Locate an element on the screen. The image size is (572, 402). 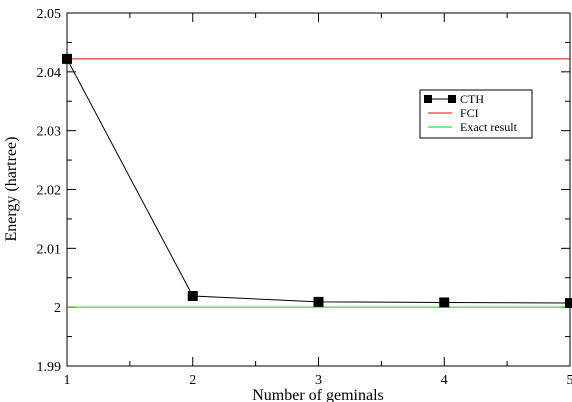
y-tick-label: 2.04 is located at coordinates (49, 73).